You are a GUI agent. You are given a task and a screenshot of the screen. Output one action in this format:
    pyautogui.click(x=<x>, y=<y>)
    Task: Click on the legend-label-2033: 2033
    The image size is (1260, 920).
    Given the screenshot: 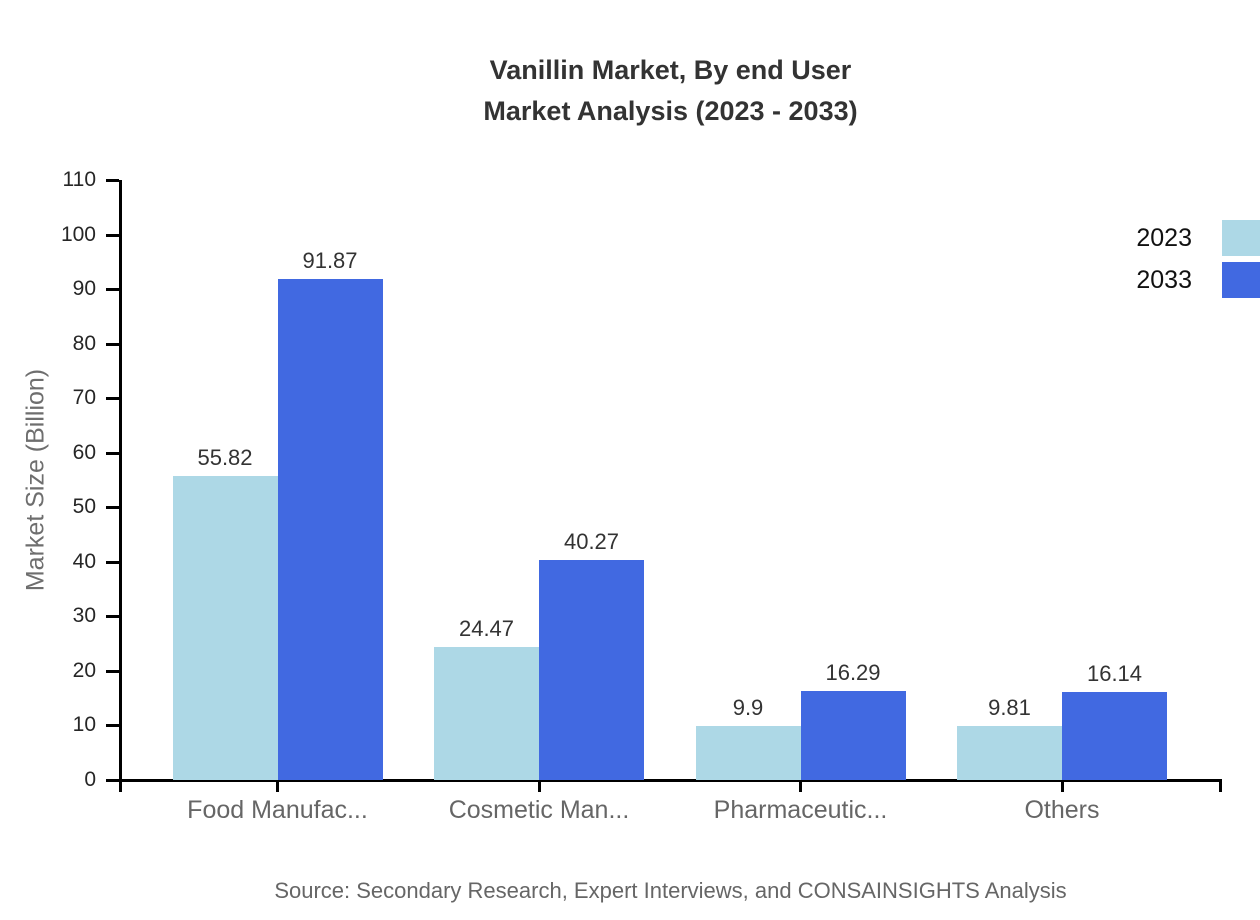 What is the action you would take?
    pyautogui.click(x=1164, y=280)
    